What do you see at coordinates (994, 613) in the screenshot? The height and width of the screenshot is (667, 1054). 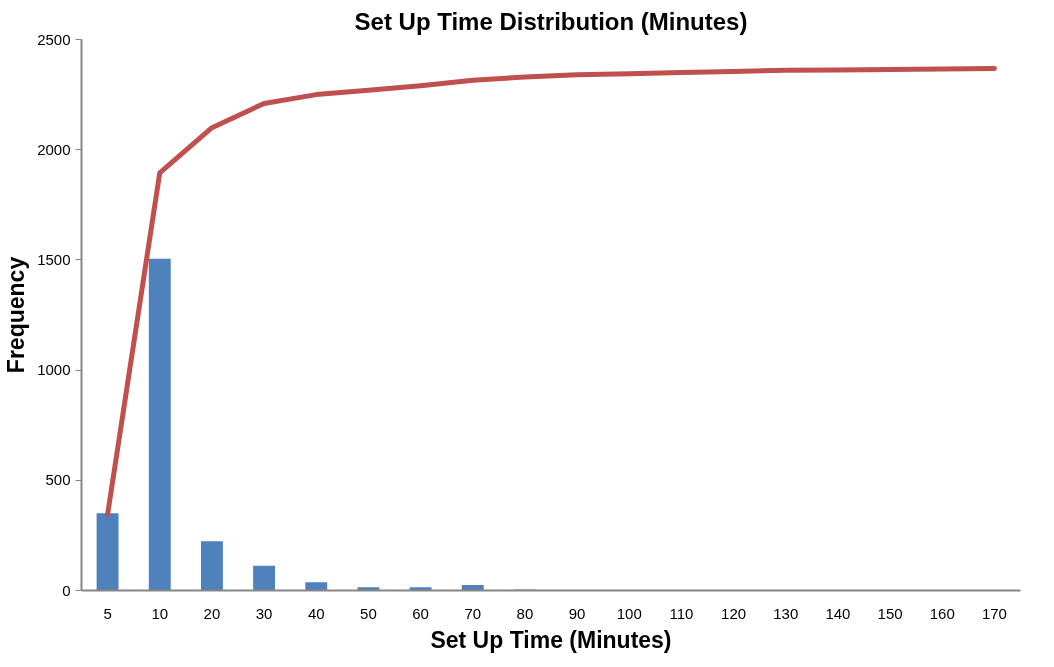 I see `x-tick-label: 170` at bounding box center [994, 613].